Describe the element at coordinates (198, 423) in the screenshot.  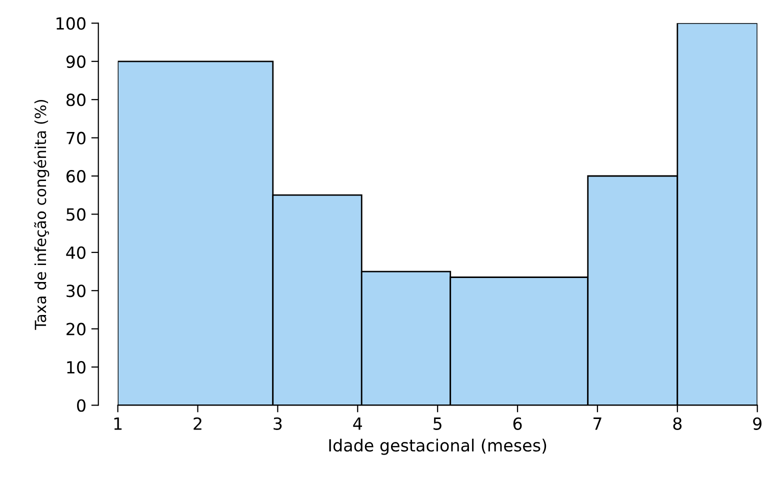
I see `x-tick-label: 2` at that location.